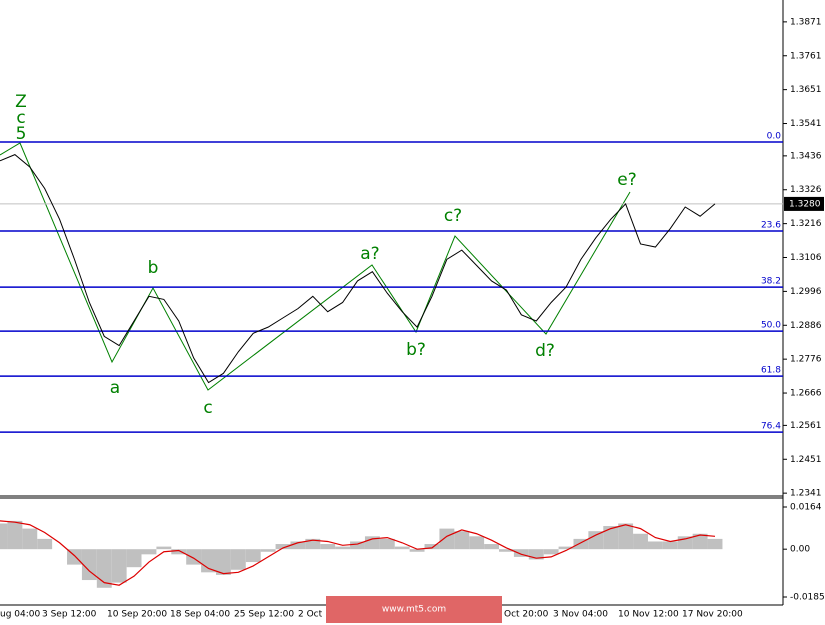  I want to click on osc-tick-label: 0.0164, so click(806, 508).